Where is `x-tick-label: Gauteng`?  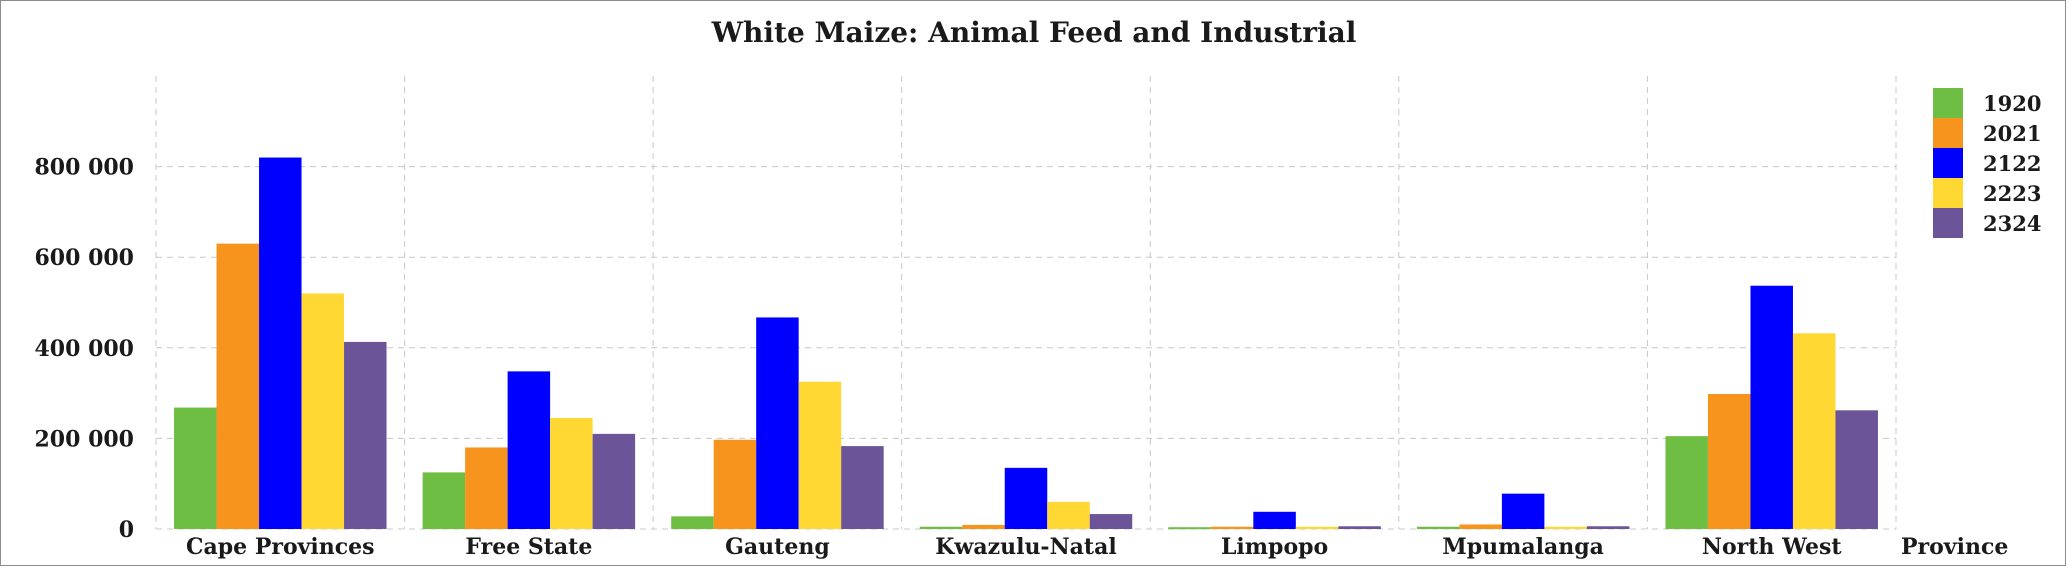
x-tick-label: Gauteng is located at coordinates (777, 547).